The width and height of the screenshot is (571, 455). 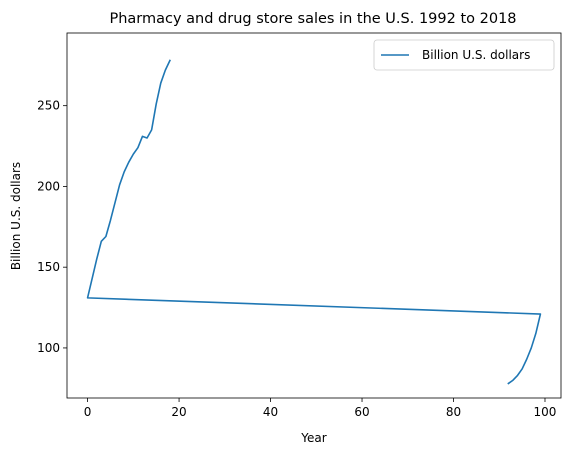 What do you see at coordinates (361, 412) in the screenshot?
I see `x-tick-label: 60` at bounding box center [361, 412].